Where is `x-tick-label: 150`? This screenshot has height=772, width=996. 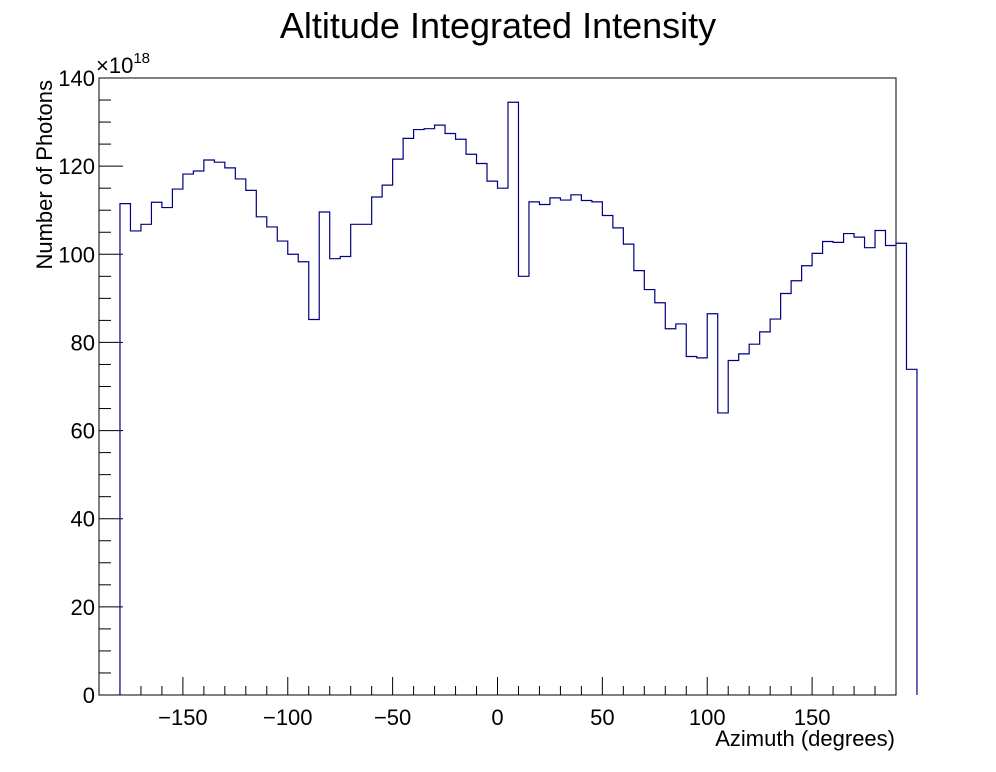 x-tick-label: 150 is located at coordinates (812, 717).